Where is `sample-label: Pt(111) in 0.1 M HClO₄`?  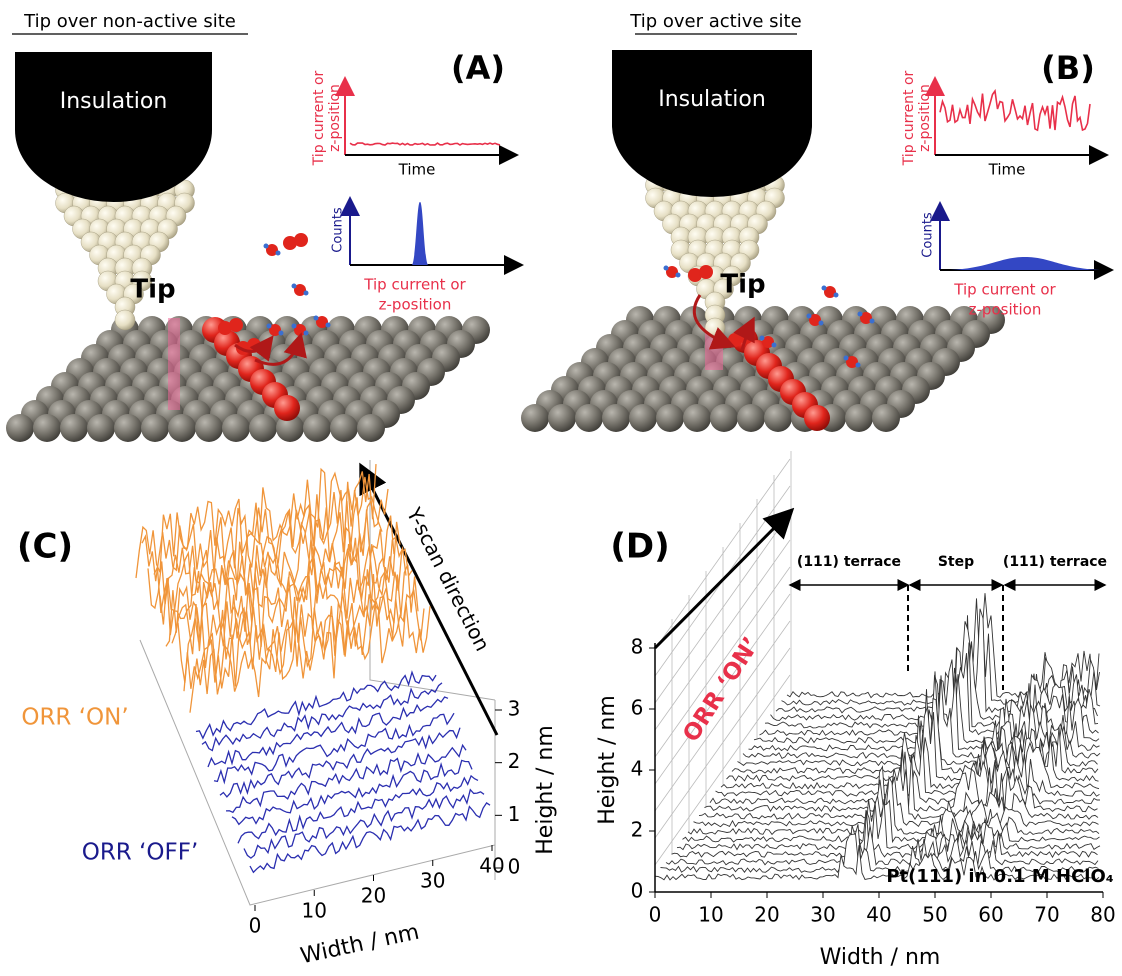 sample-label: Pt(111) in 0.1 M HClO₄ is located at coordinates (999, 876).